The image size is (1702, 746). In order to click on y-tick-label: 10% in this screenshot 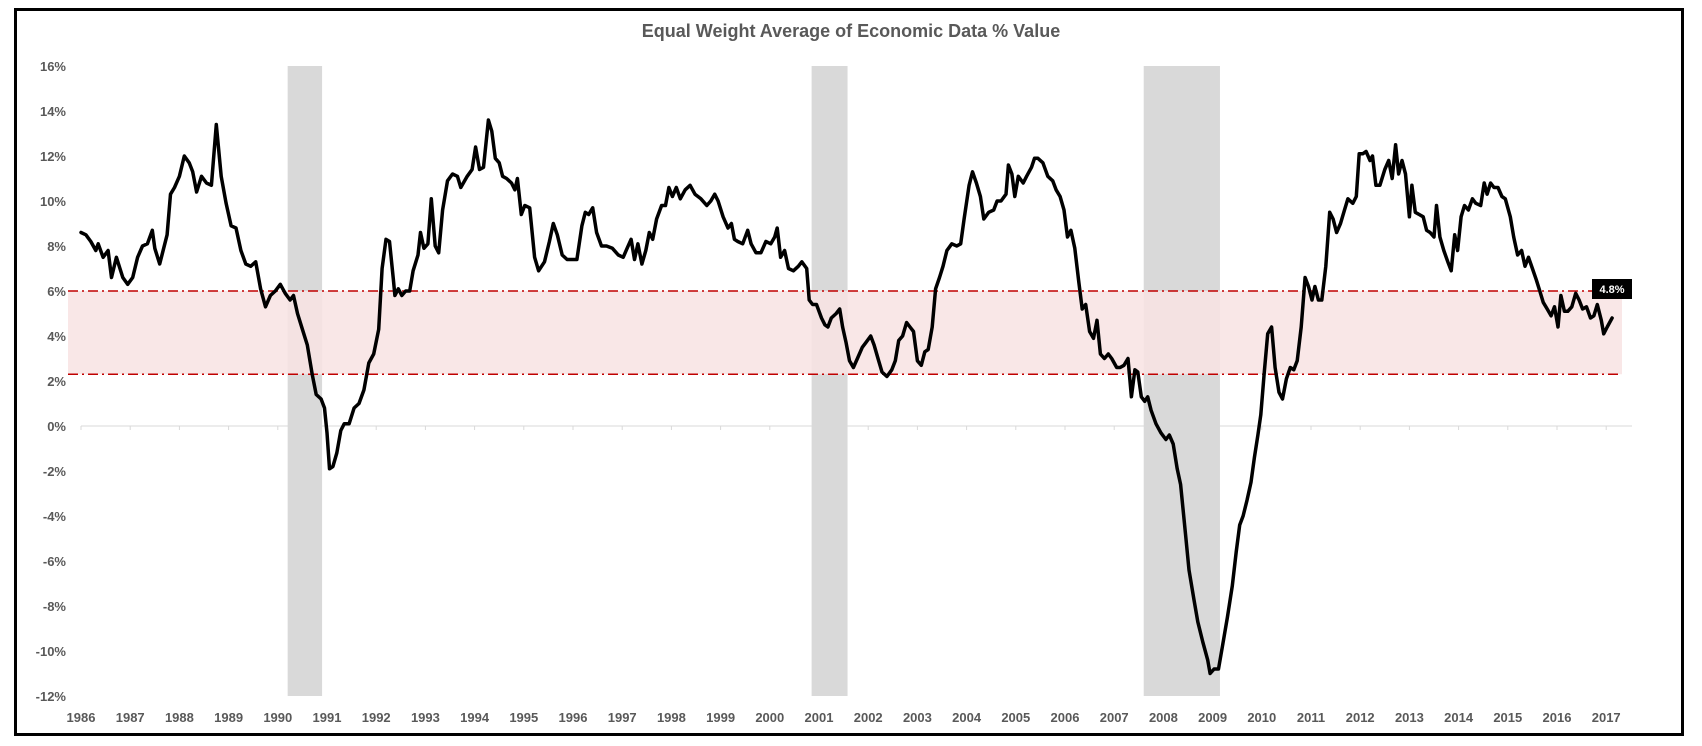, I will do `click(53, 201)`.